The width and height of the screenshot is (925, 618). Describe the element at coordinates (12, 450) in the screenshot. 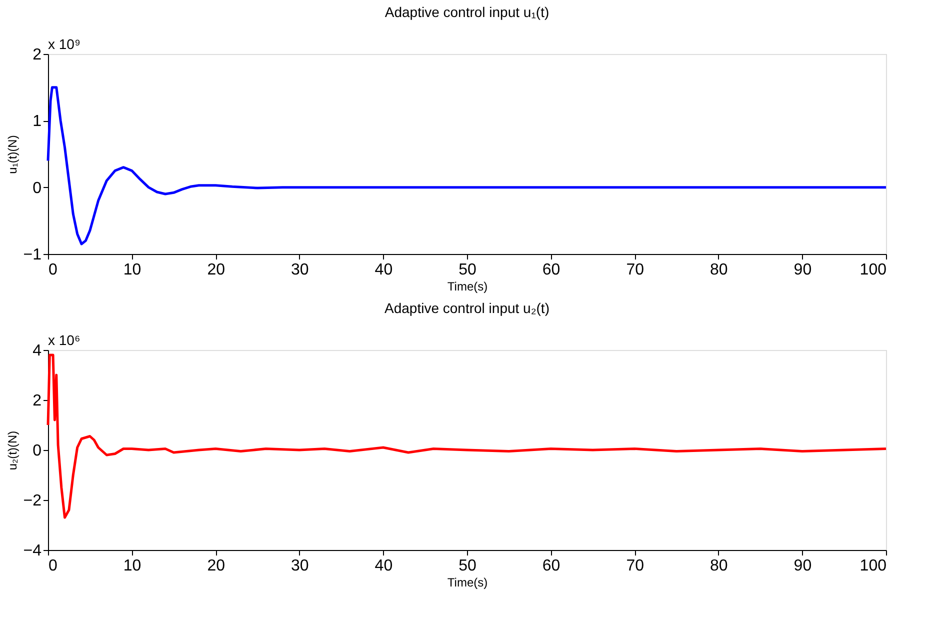

I see `y-axis-title: u₂(t)(N)` at that location.